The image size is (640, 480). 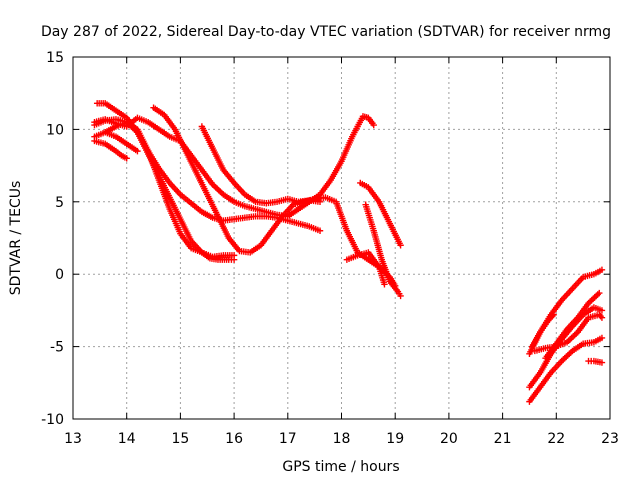 What do you see at coordinates (449, 439) in the screenshot?
I see `x-tick-label: 20` at bounding box center [449, 439].